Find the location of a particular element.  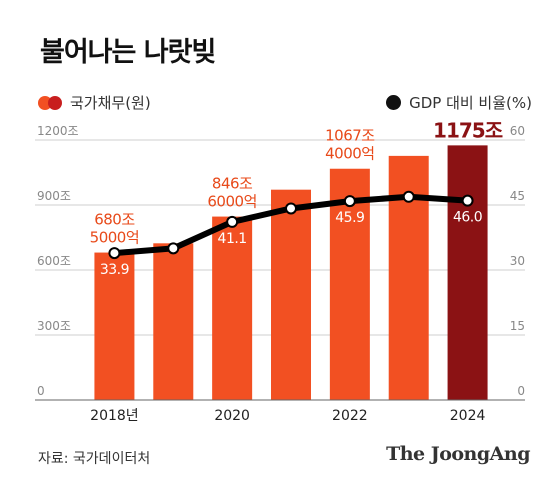

right-axis-tick-label: 45 is located at coordinates (517, 196).